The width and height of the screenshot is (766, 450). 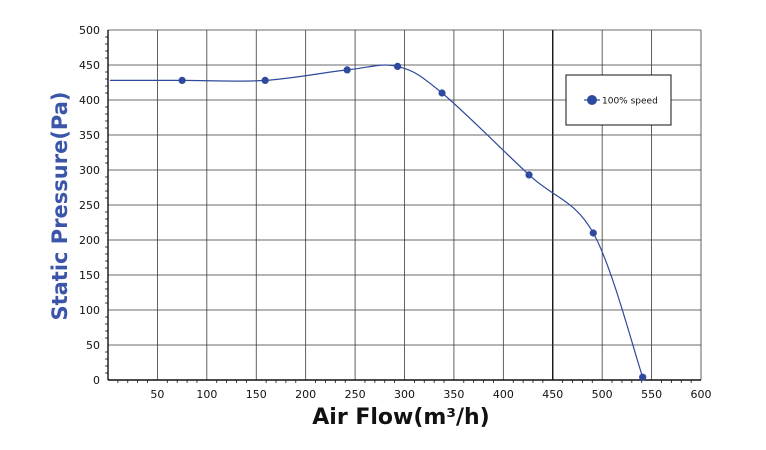 What do you see at coordinates (552, 394) in the screenshot?
I see `x-tick-label: 450` at bounding box center [552, 394].